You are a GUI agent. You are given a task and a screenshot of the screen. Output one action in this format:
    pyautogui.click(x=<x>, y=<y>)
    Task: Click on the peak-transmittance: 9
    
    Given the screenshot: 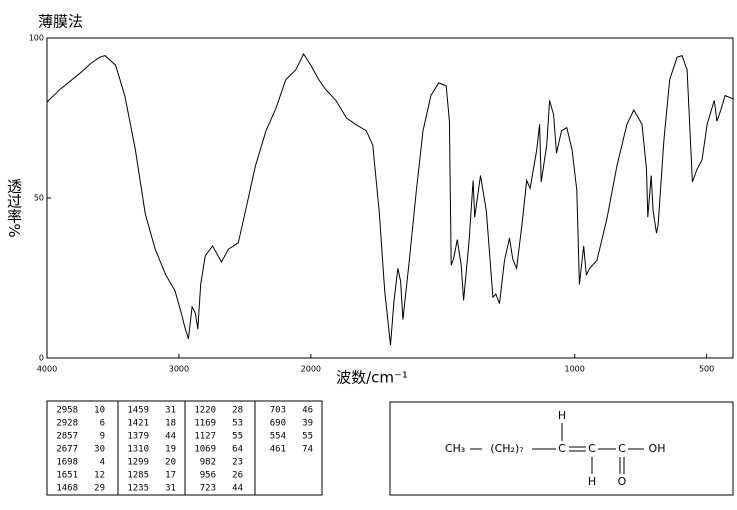 What is the action you would take?
    pyautogui.click(x=102, y=437)
    